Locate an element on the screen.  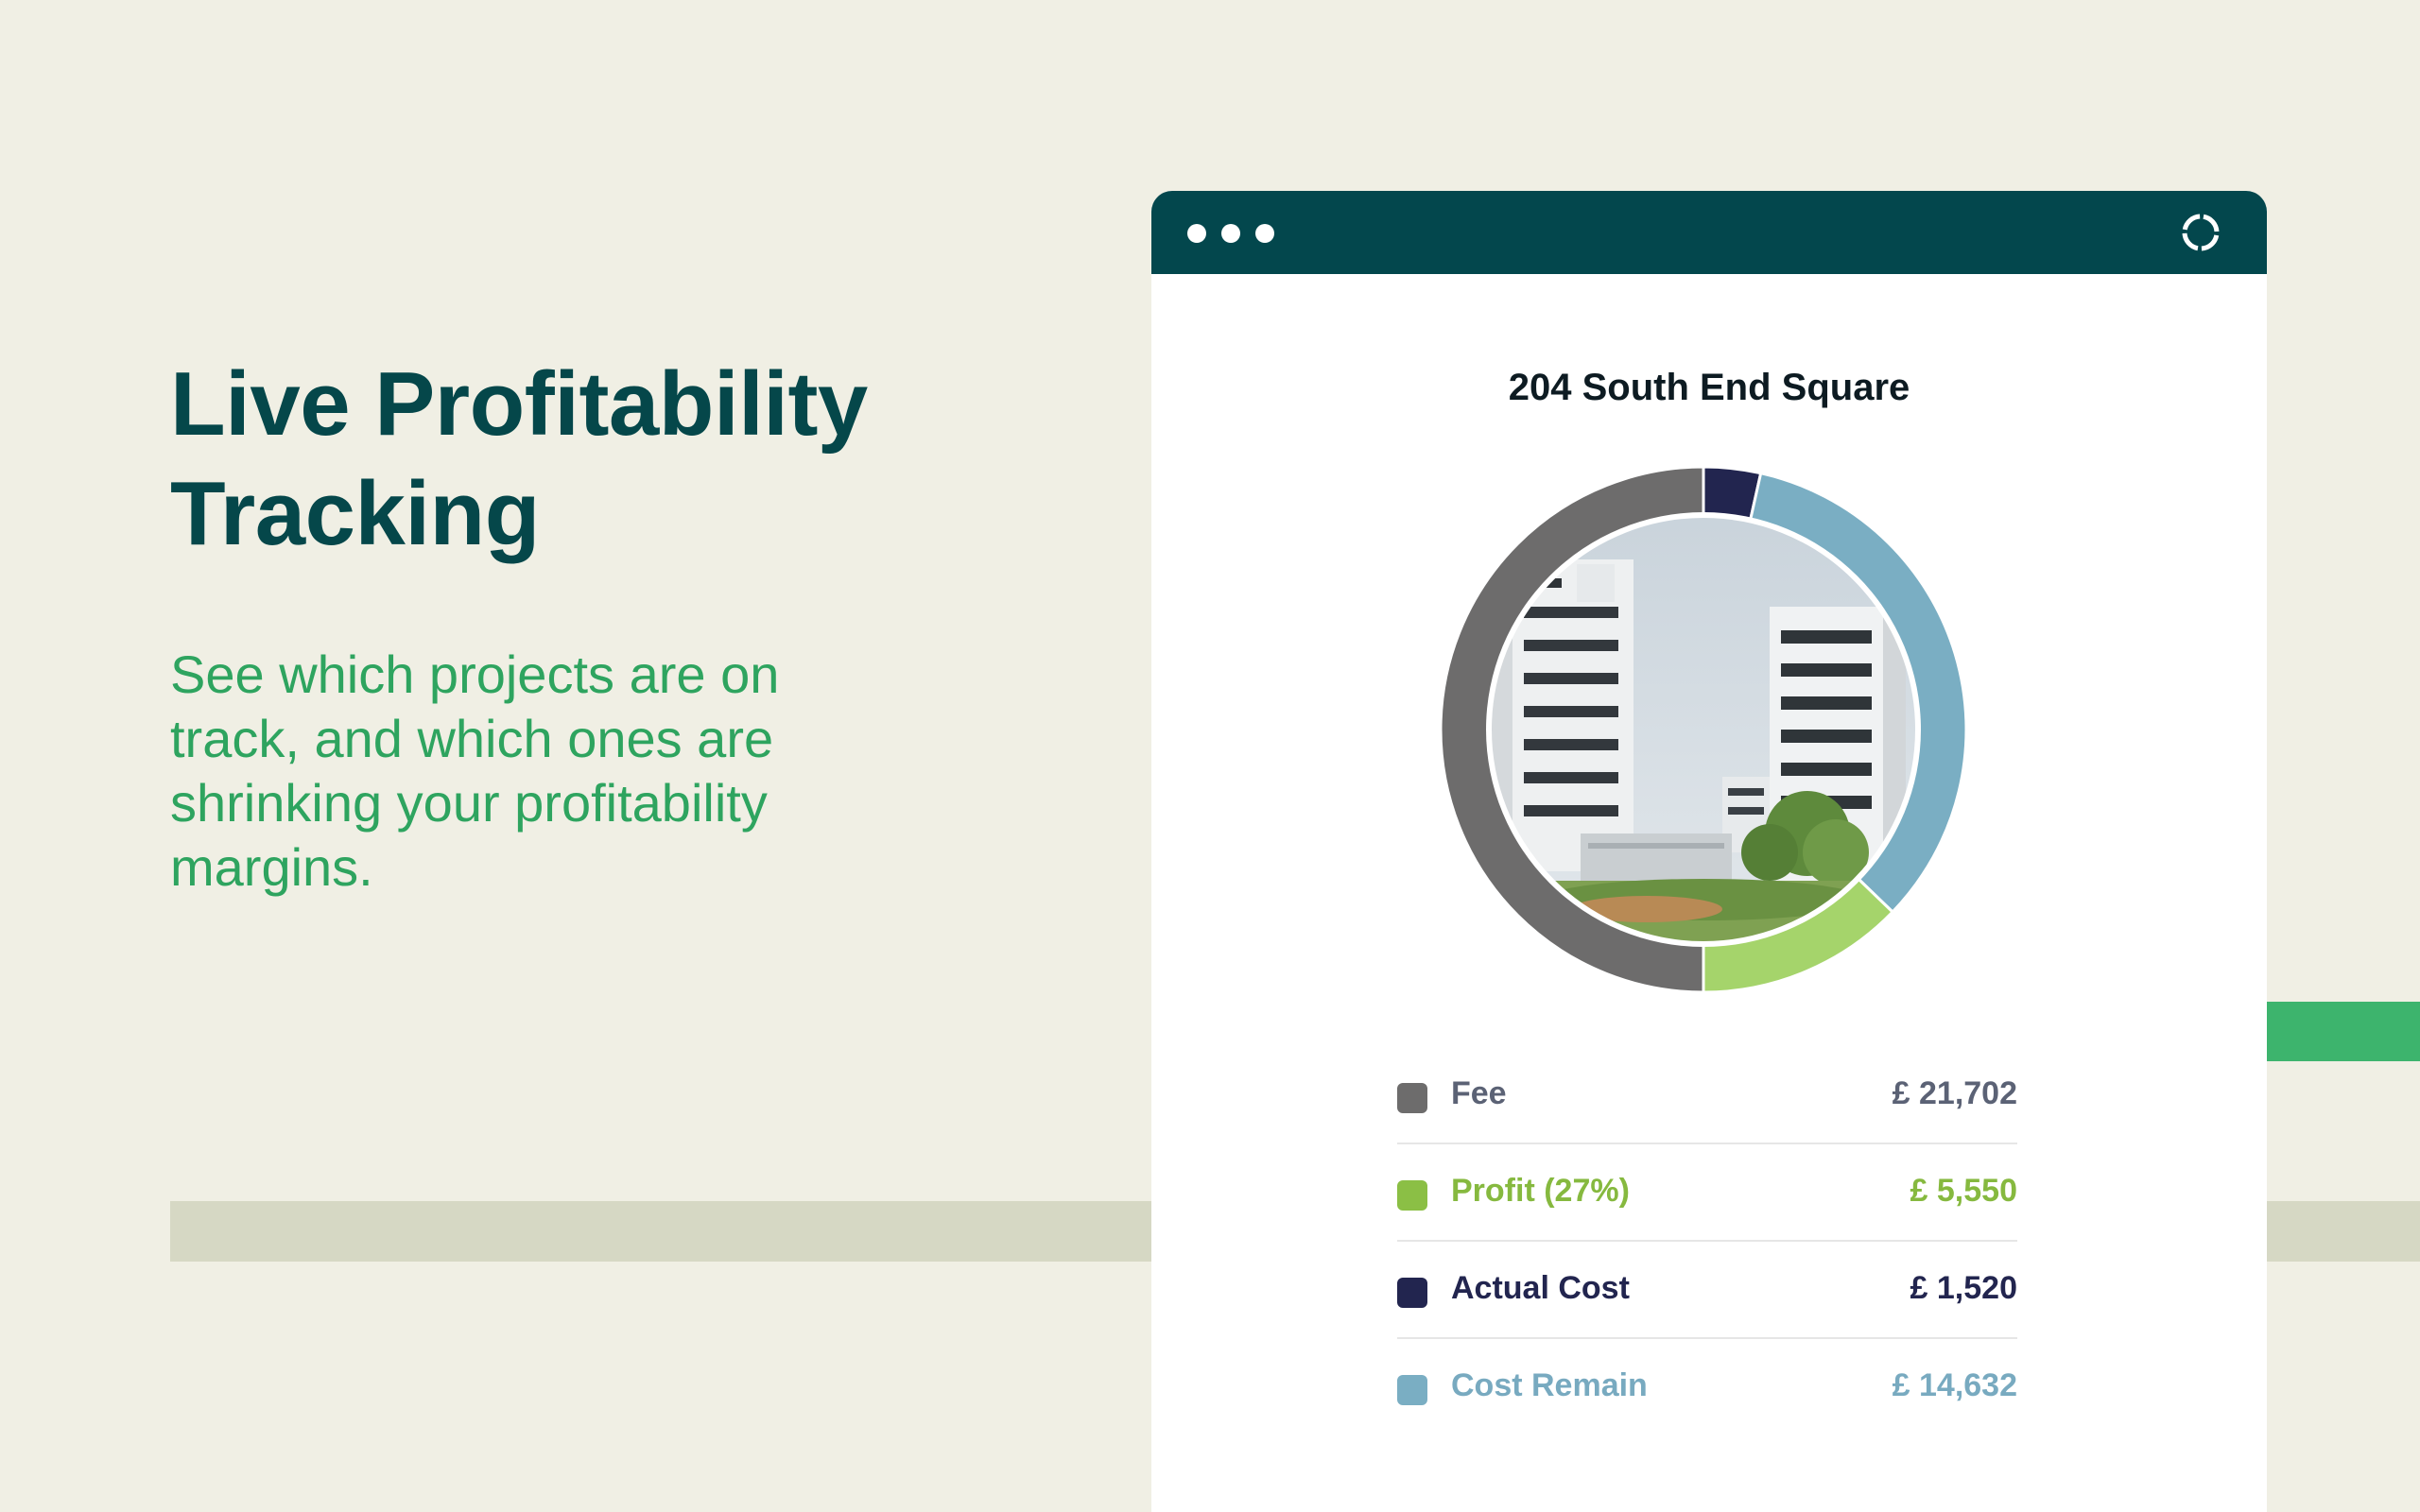
legend-value: £ 1,520 is located at coordinates (1963, 1288).